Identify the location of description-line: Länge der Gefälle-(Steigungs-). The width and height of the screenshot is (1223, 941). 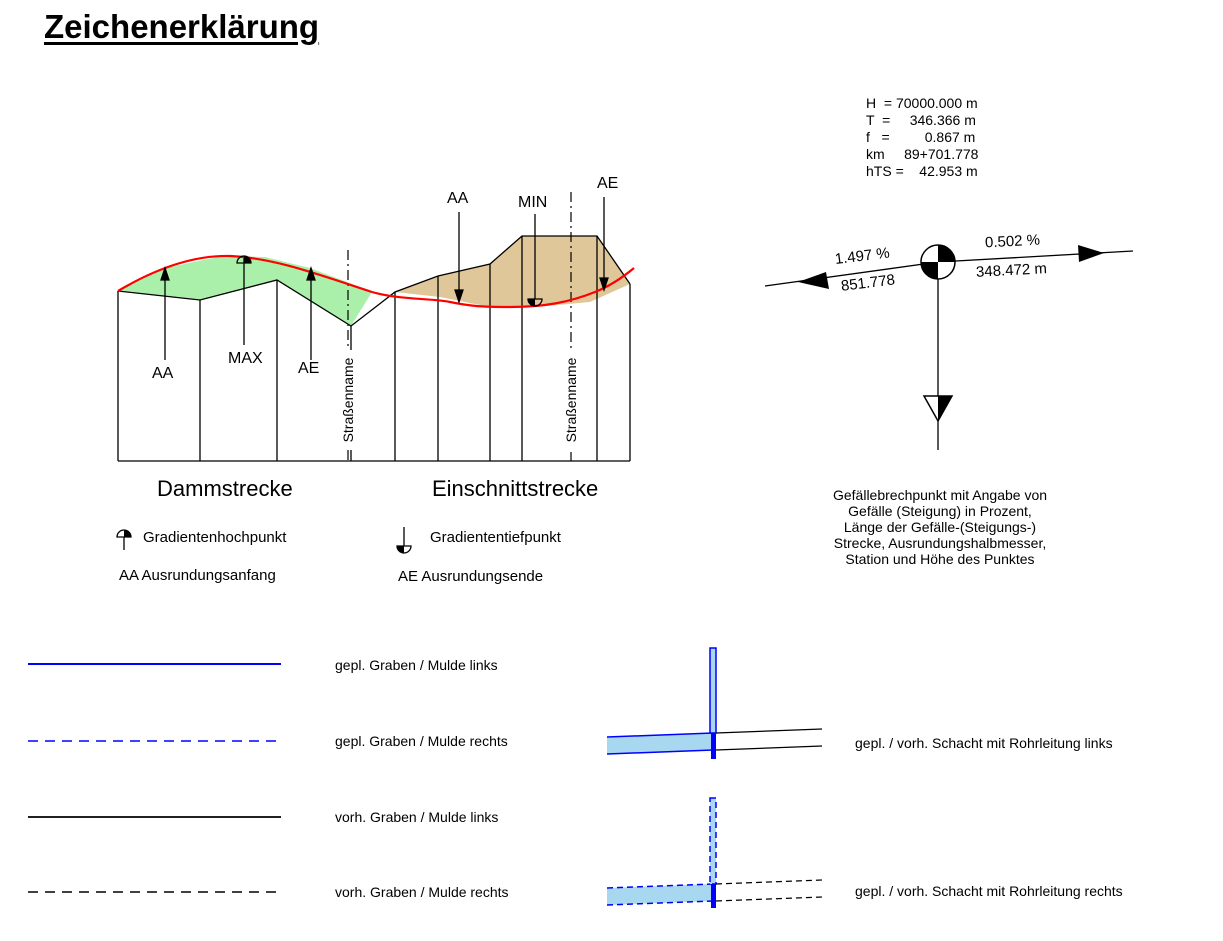
(940, 527).